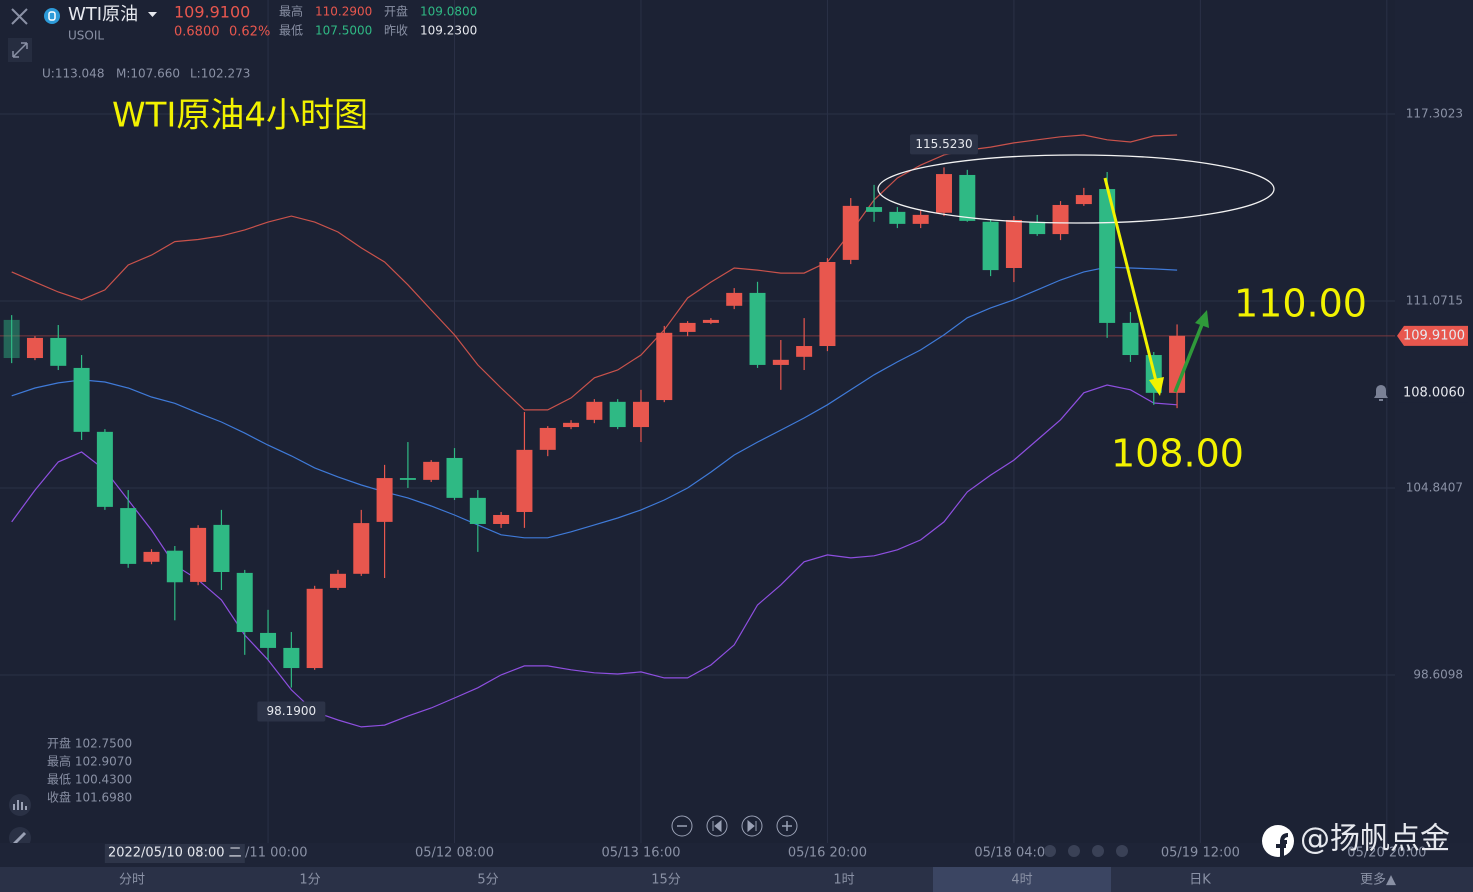 Image resolution: width=1473 pixels, height=892 pixels. I want to click on extreme-label: 98.1900, so click(292, 711).